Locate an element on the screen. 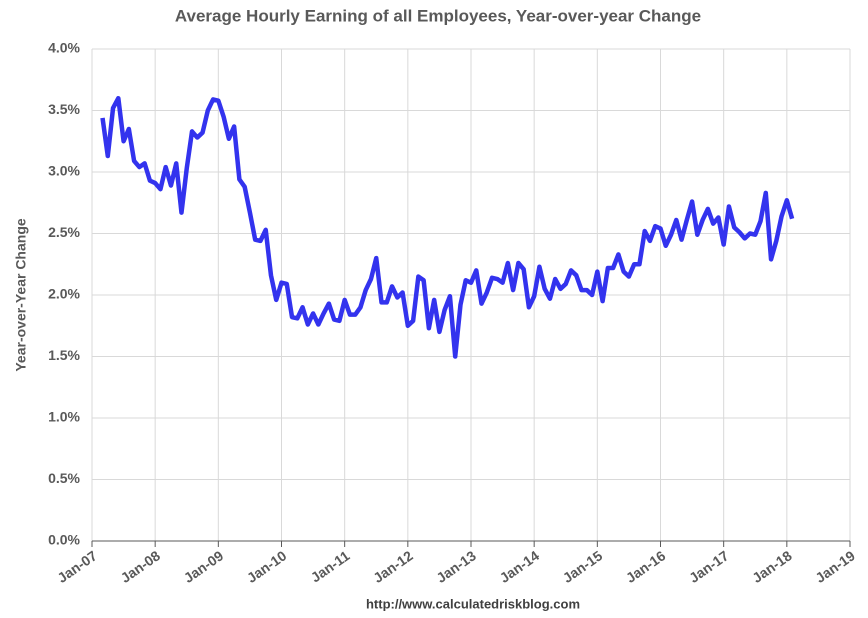  y-tick-label: 3.0% is located at coordinates (64, 171).